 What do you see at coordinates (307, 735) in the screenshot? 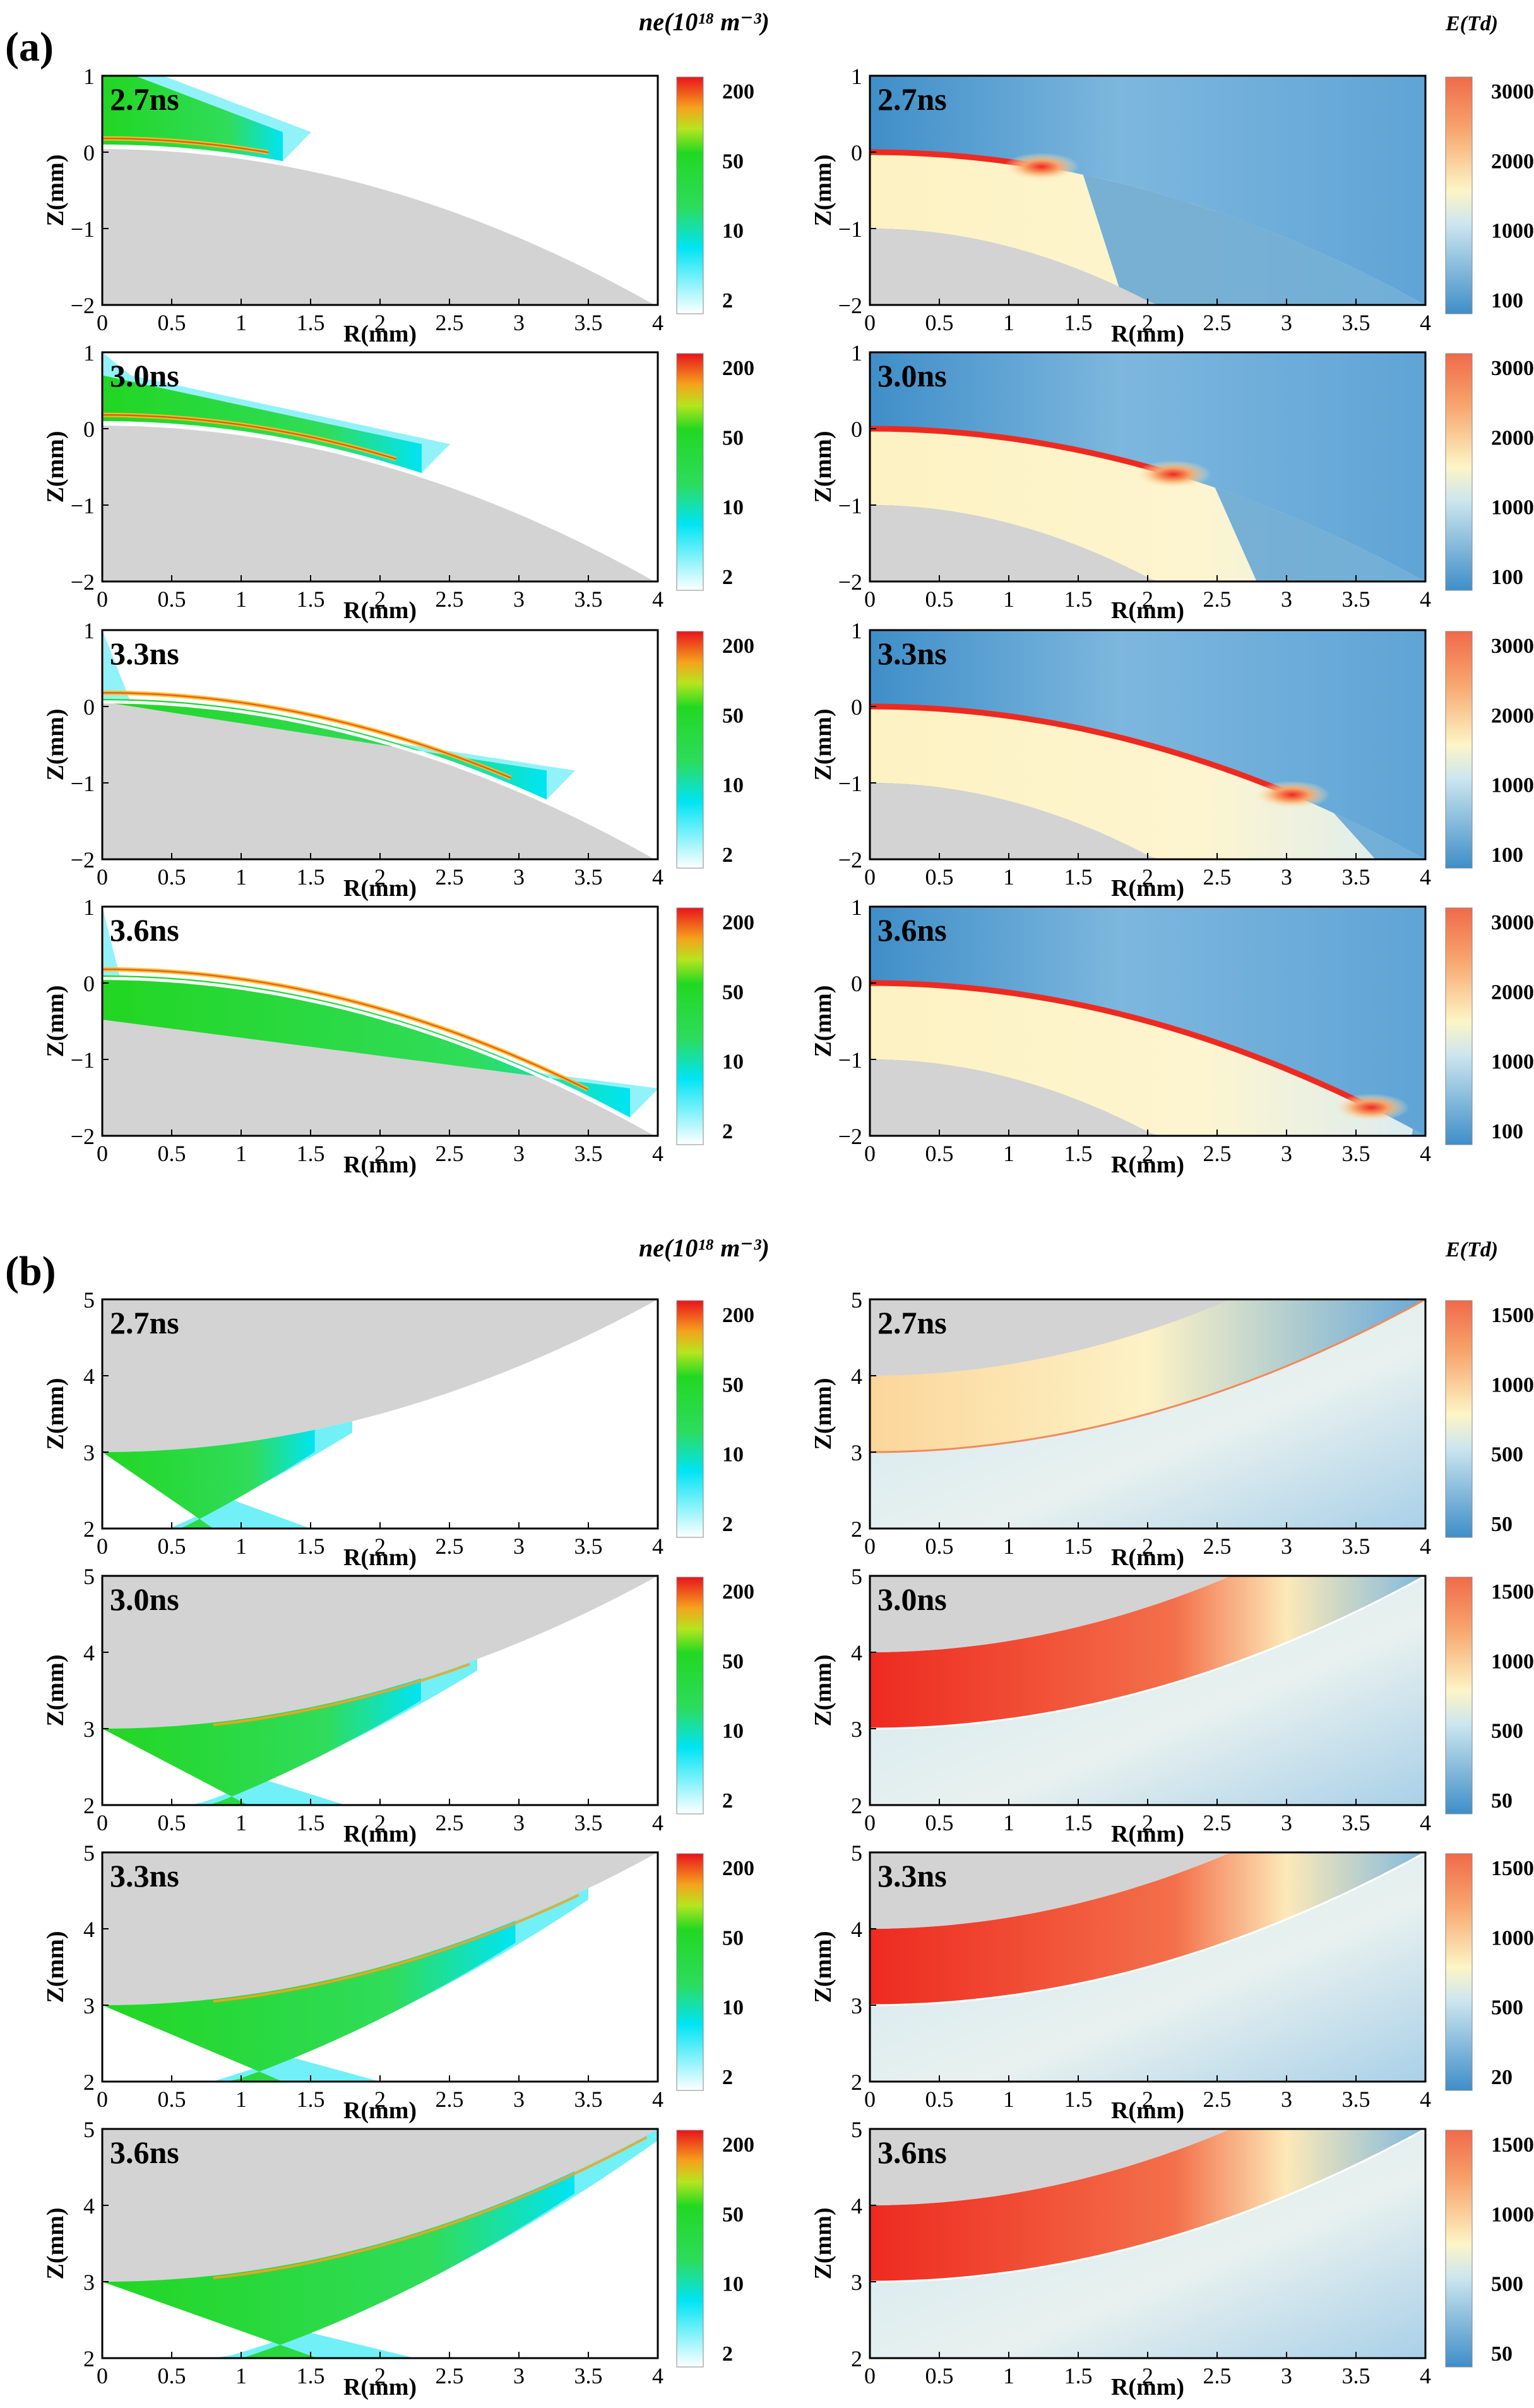
I see `ne-channel-core` at bounding box center [307, 735].